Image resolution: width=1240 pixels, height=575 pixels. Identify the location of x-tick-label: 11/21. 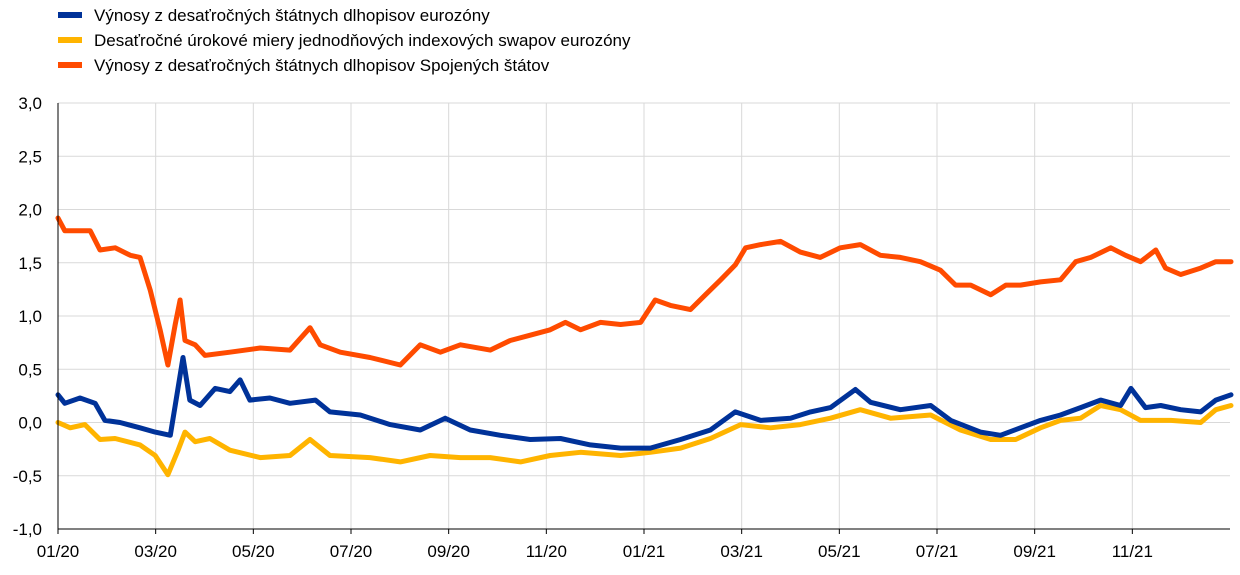
(1132, 551).